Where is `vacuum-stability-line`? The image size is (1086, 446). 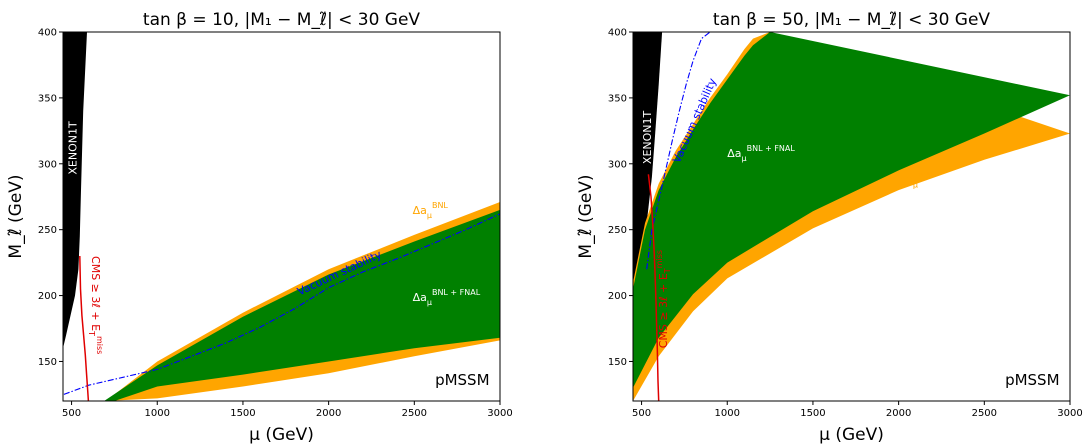
vacuum-stability-line is located at coordinates (687, 151).